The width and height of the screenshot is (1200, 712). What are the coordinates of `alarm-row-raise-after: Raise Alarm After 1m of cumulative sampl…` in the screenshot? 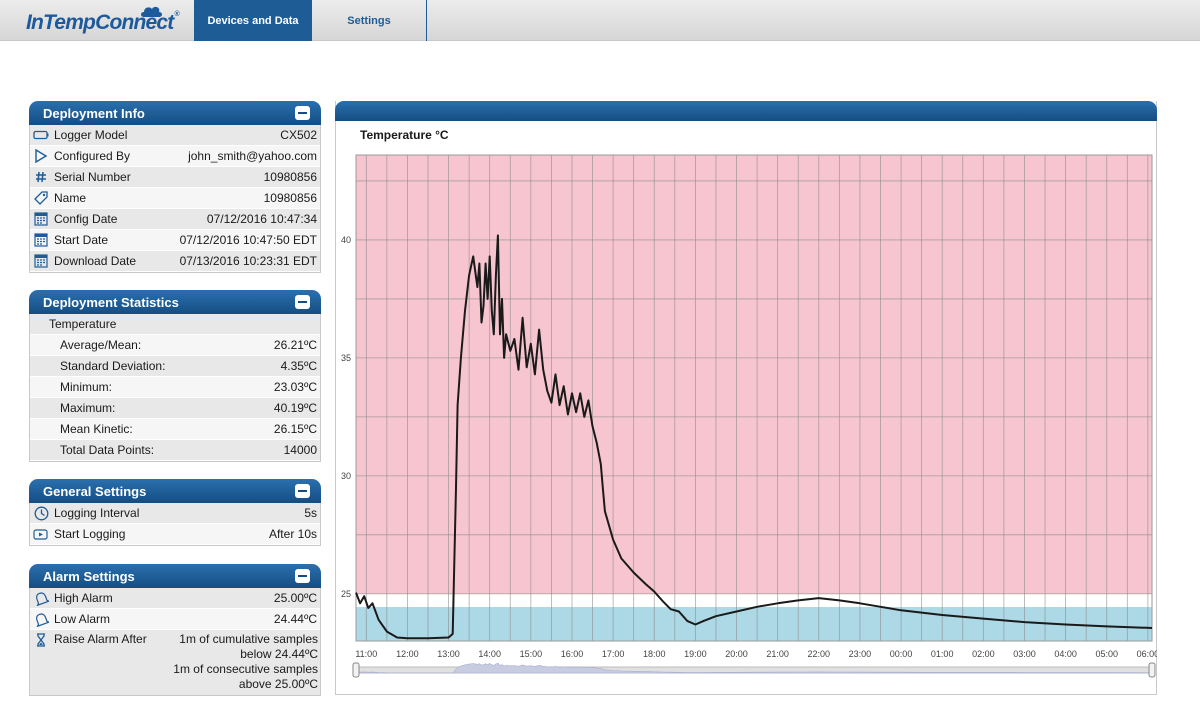 It's located at (175, 662).